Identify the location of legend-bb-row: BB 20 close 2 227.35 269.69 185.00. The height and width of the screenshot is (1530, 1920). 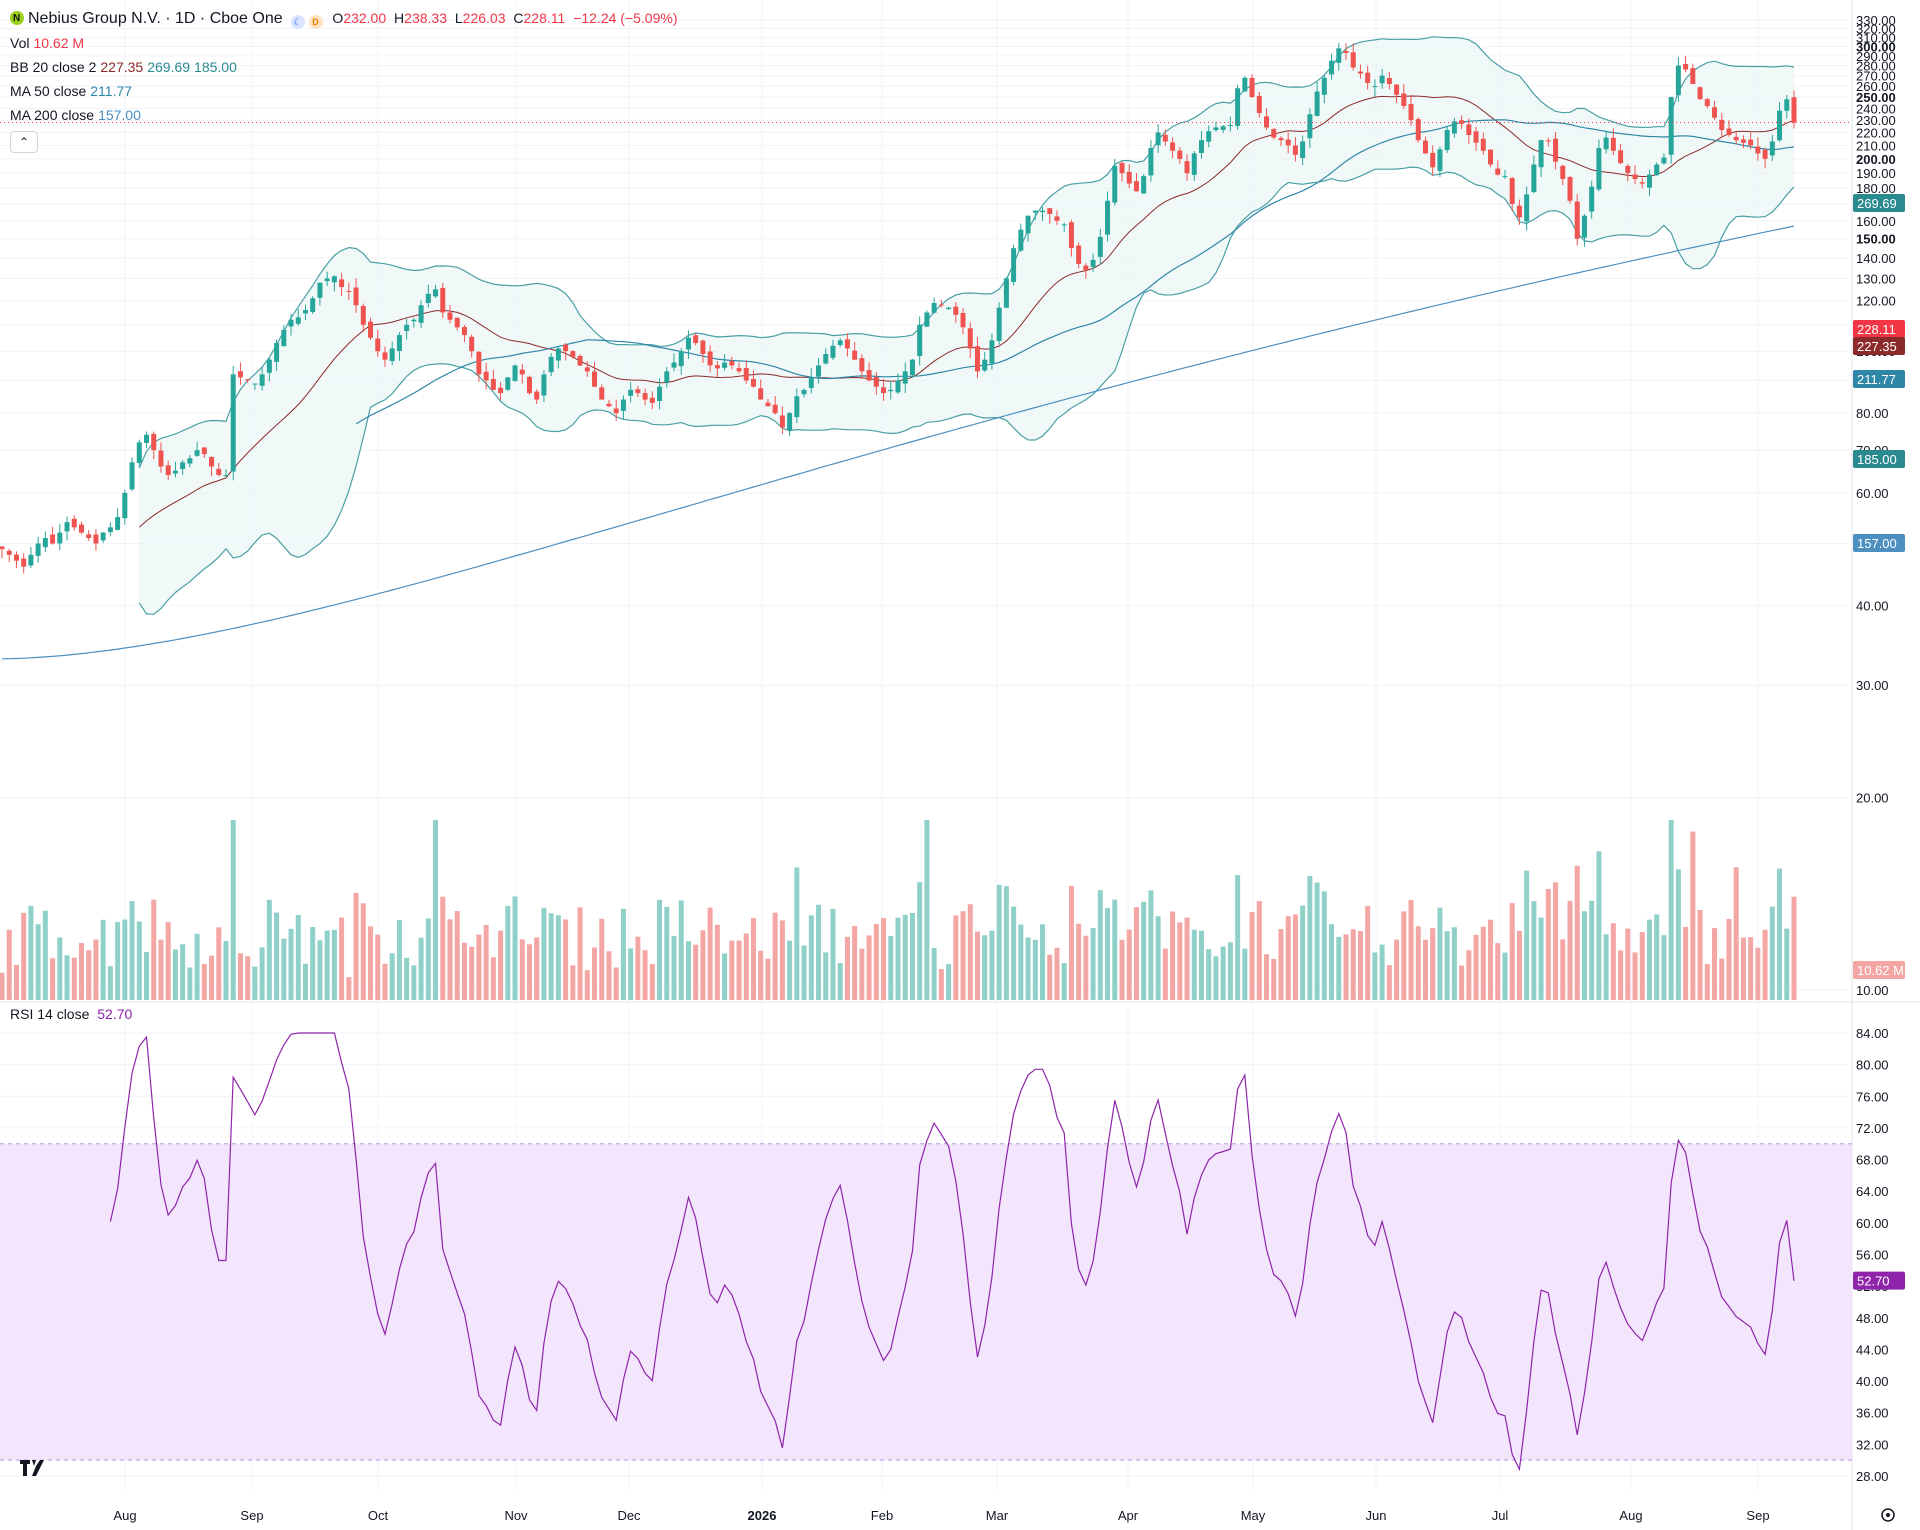
(343, 67).